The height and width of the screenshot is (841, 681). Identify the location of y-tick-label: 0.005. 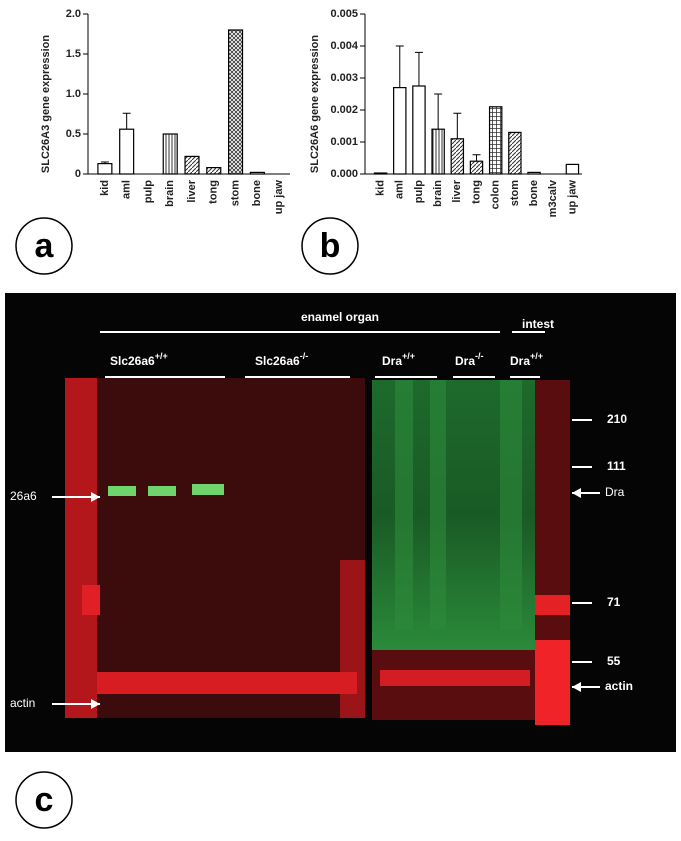
(344, 14).